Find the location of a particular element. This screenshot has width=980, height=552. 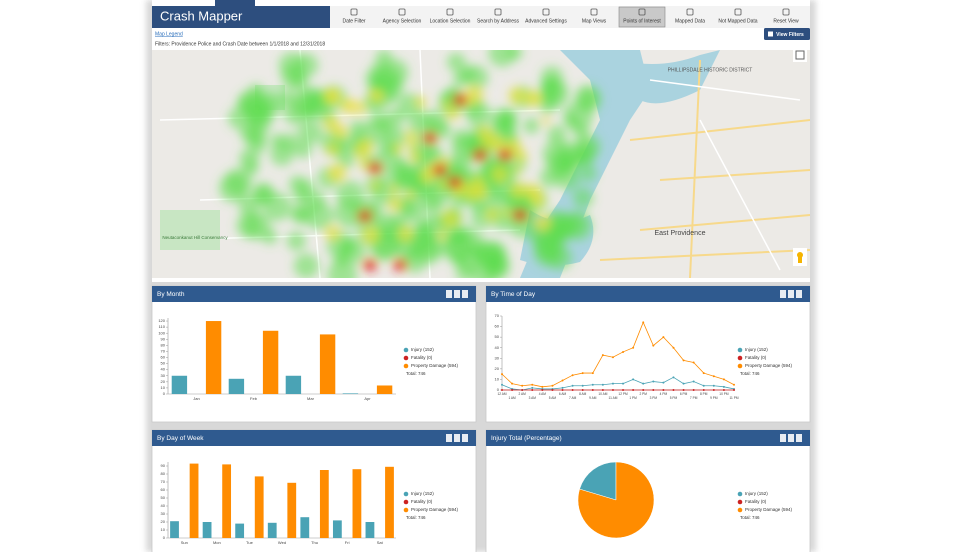

y-tick-label: 30 is located at coordinates (163, 375).